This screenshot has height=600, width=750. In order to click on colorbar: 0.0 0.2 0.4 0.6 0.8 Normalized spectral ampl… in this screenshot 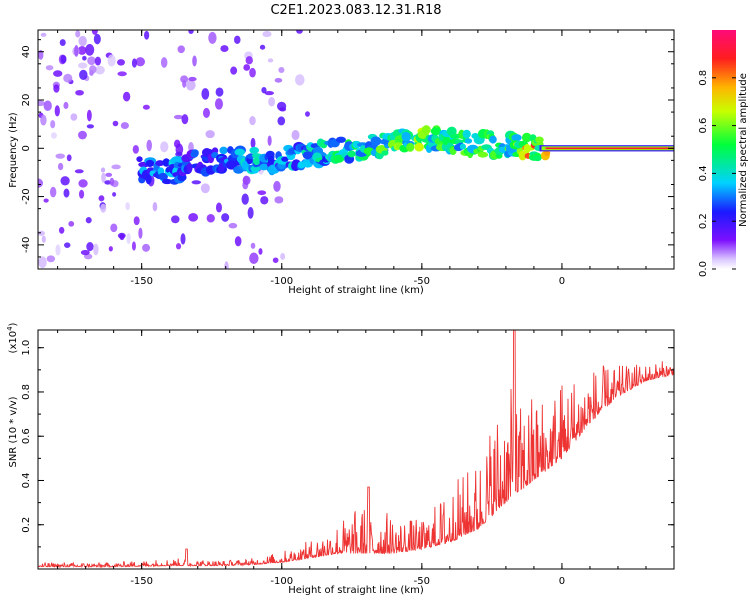, I will do `click(723, 153)`.